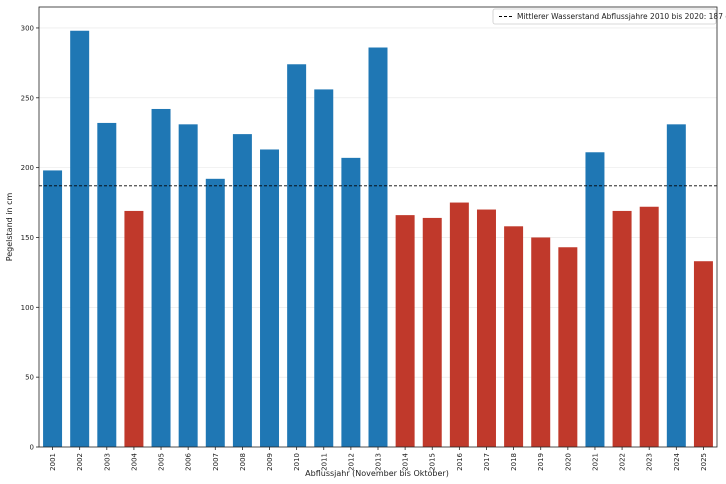 The image size is (726, 484). Describe the element at coordinates (623, 462) in the screenshot. I see `x-tick-label: 2022` at that location.